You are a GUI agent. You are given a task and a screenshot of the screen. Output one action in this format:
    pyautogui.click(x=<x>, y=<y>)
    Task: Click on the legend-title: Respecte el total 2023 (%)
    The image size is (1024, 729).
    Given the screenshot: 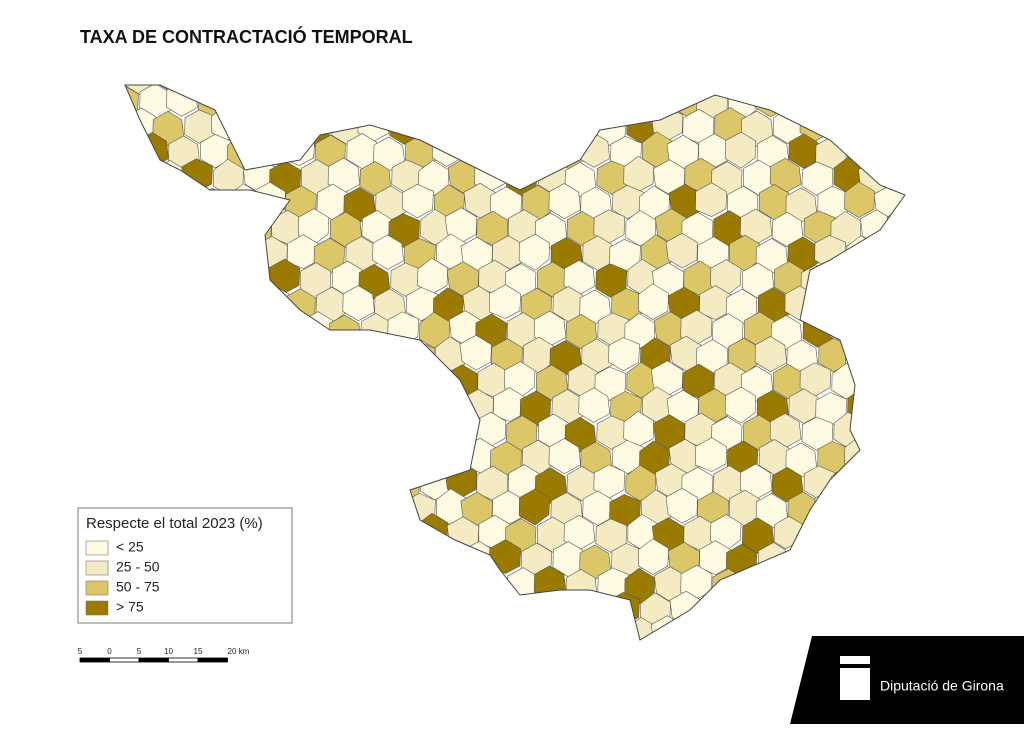 What is the action you would take?
    pyautogui.click(x=174, y=523)
    